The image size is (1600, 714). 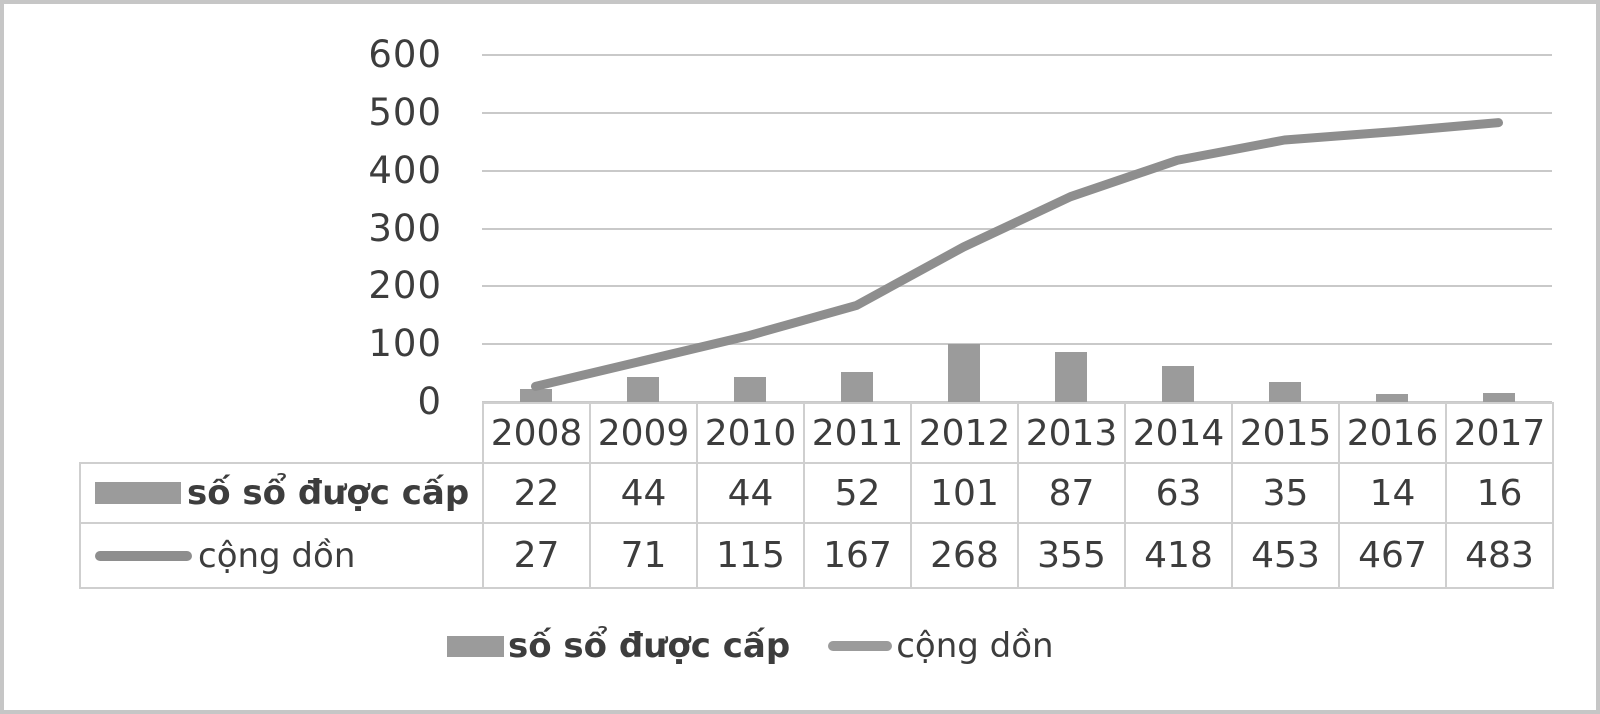 What do you see at coordinates (1392, 433) in the screenshot?
I see `x-axis-year-cell: 2016` at bounding box center [1392, 433].